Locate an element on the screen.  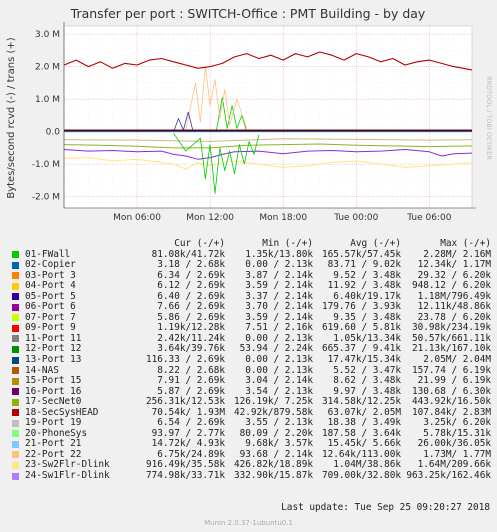
y-tick-labels: 3.0 M 2.0 M 1.0 M 0.0 -1.0 M -2.0 M is located at coordinates (46, 116).